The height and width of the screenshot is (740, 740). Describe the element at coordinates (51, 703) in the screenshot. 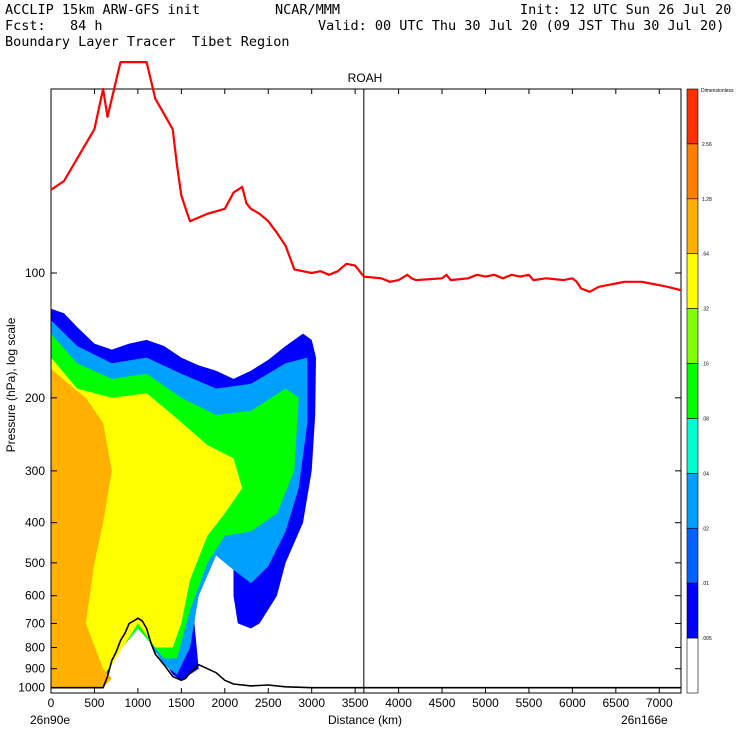

I see `x-tick-label-0: 0` at that location.